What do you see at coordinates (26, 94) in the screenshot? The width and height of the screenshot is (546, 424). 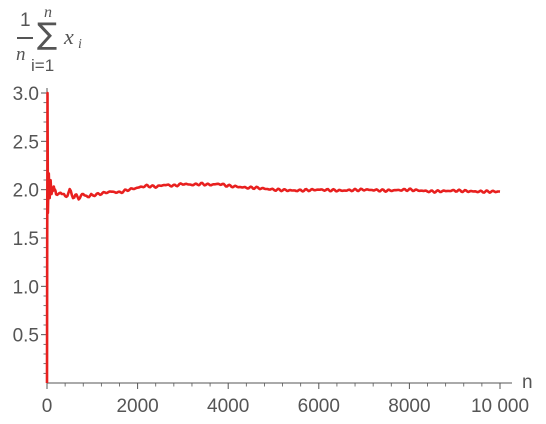 I see `y-tick-label: 3.0` at bounding box center [26, 94].